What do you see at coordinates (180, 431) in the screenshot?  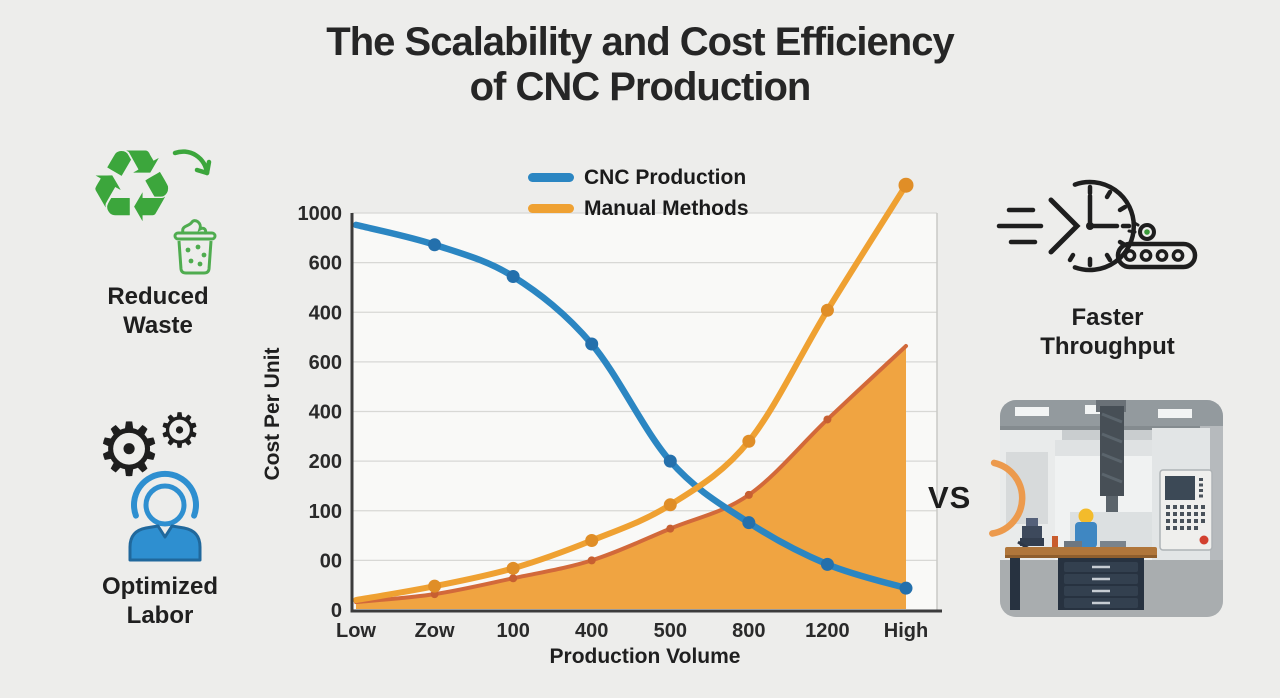 I see `gear-small-icon: ⚙` at bounding box center [180, 431].